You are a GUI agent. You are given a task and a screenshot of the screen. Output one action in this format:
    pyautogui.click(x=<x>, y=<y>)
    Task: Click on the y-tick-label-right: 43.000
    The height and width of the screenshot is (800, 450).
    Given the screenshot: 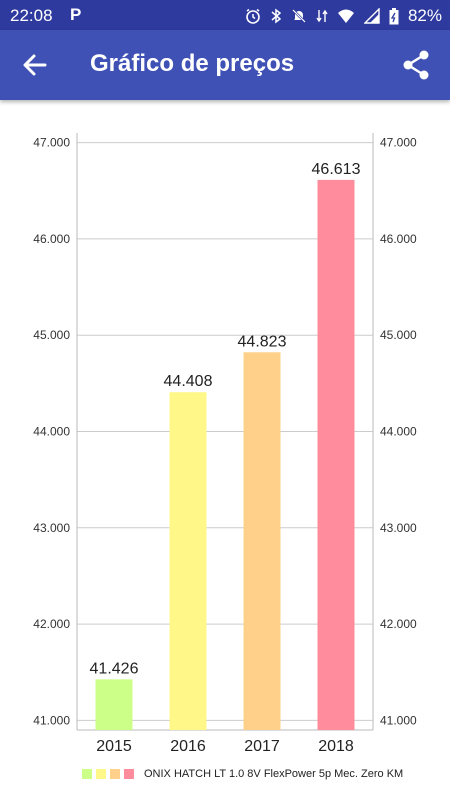 What is the action you would take?
    pyautogui.click(x=398, y=528)
    